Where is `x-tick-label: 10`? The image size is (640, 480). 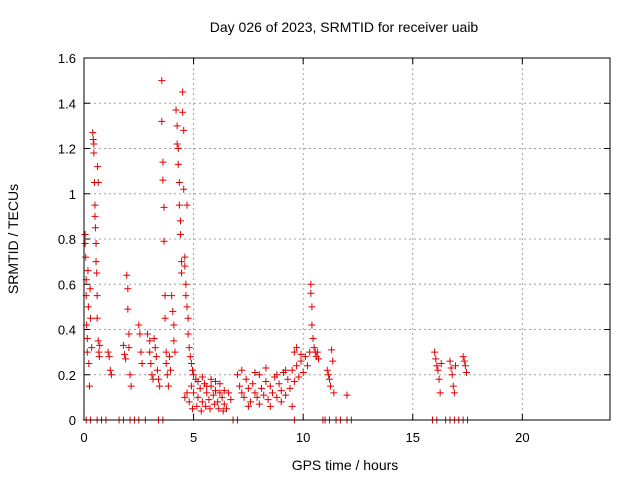 x-tick-label: 10 is located at coordinates (303, 437).